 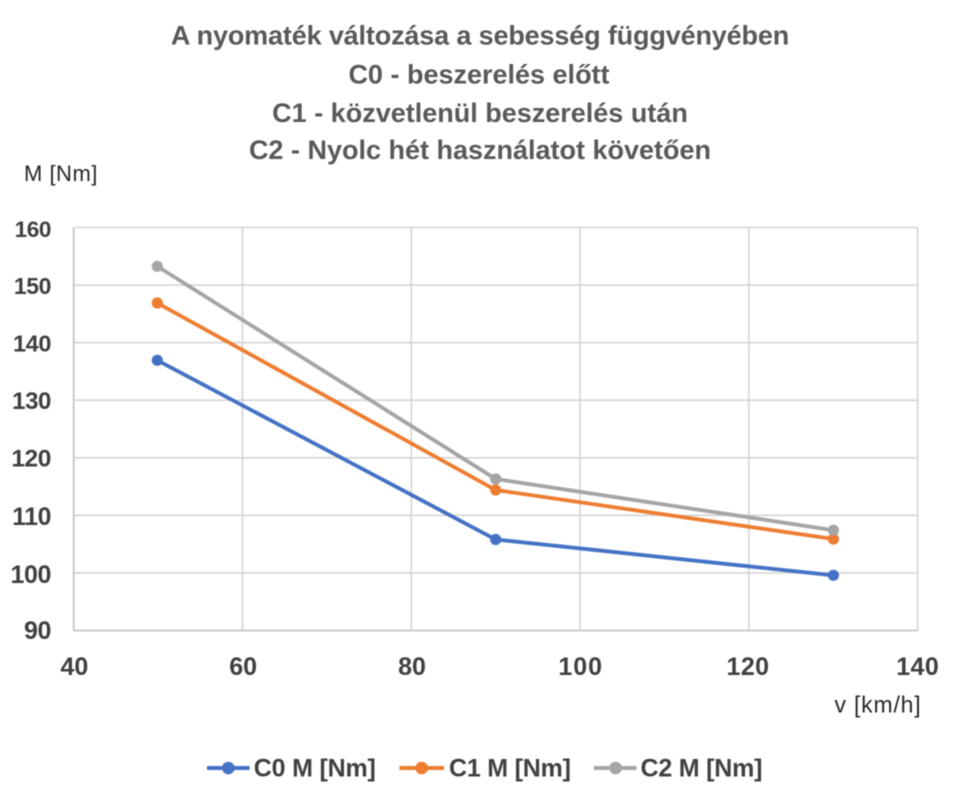 I want to click on svg-text:C1 - közvetlenül beszerelés ut: C1 - közvetlenül beszerelés után, so click(x=480, y=113).